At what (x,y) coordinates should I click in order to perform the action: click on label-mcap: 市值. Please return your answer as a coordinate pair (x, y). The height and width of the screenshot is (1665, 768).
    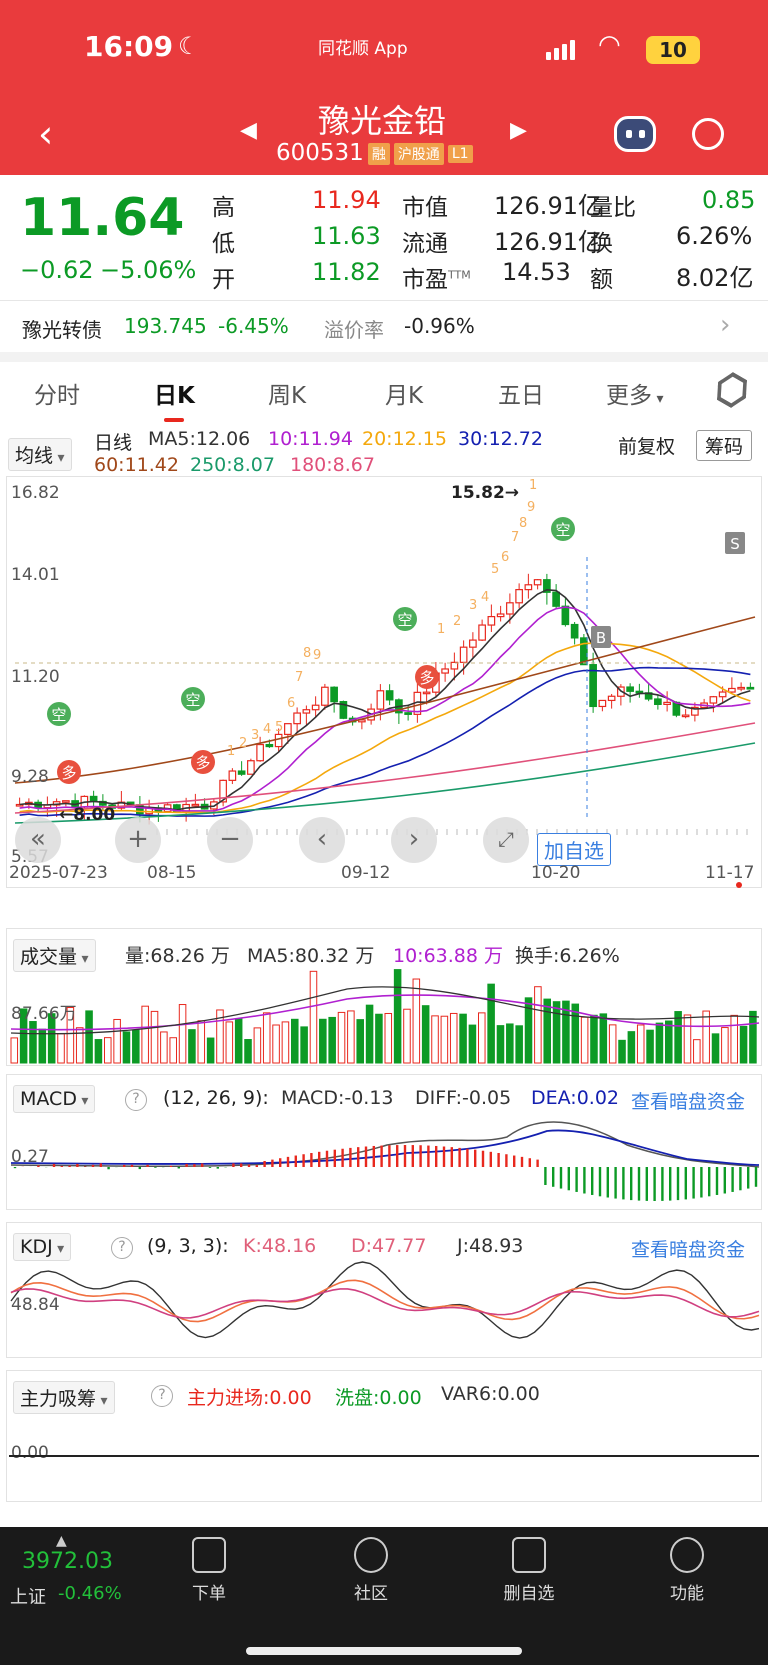
    Looking at the image, I should click on (425, 208).